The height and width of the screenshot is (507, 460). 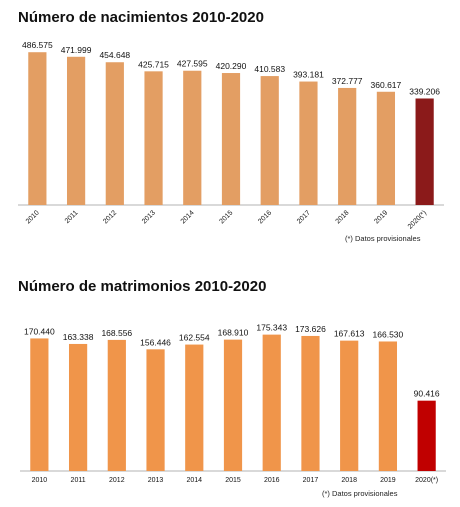 I want to click on x-tick-label: 2016, so click(x=272, y=480).